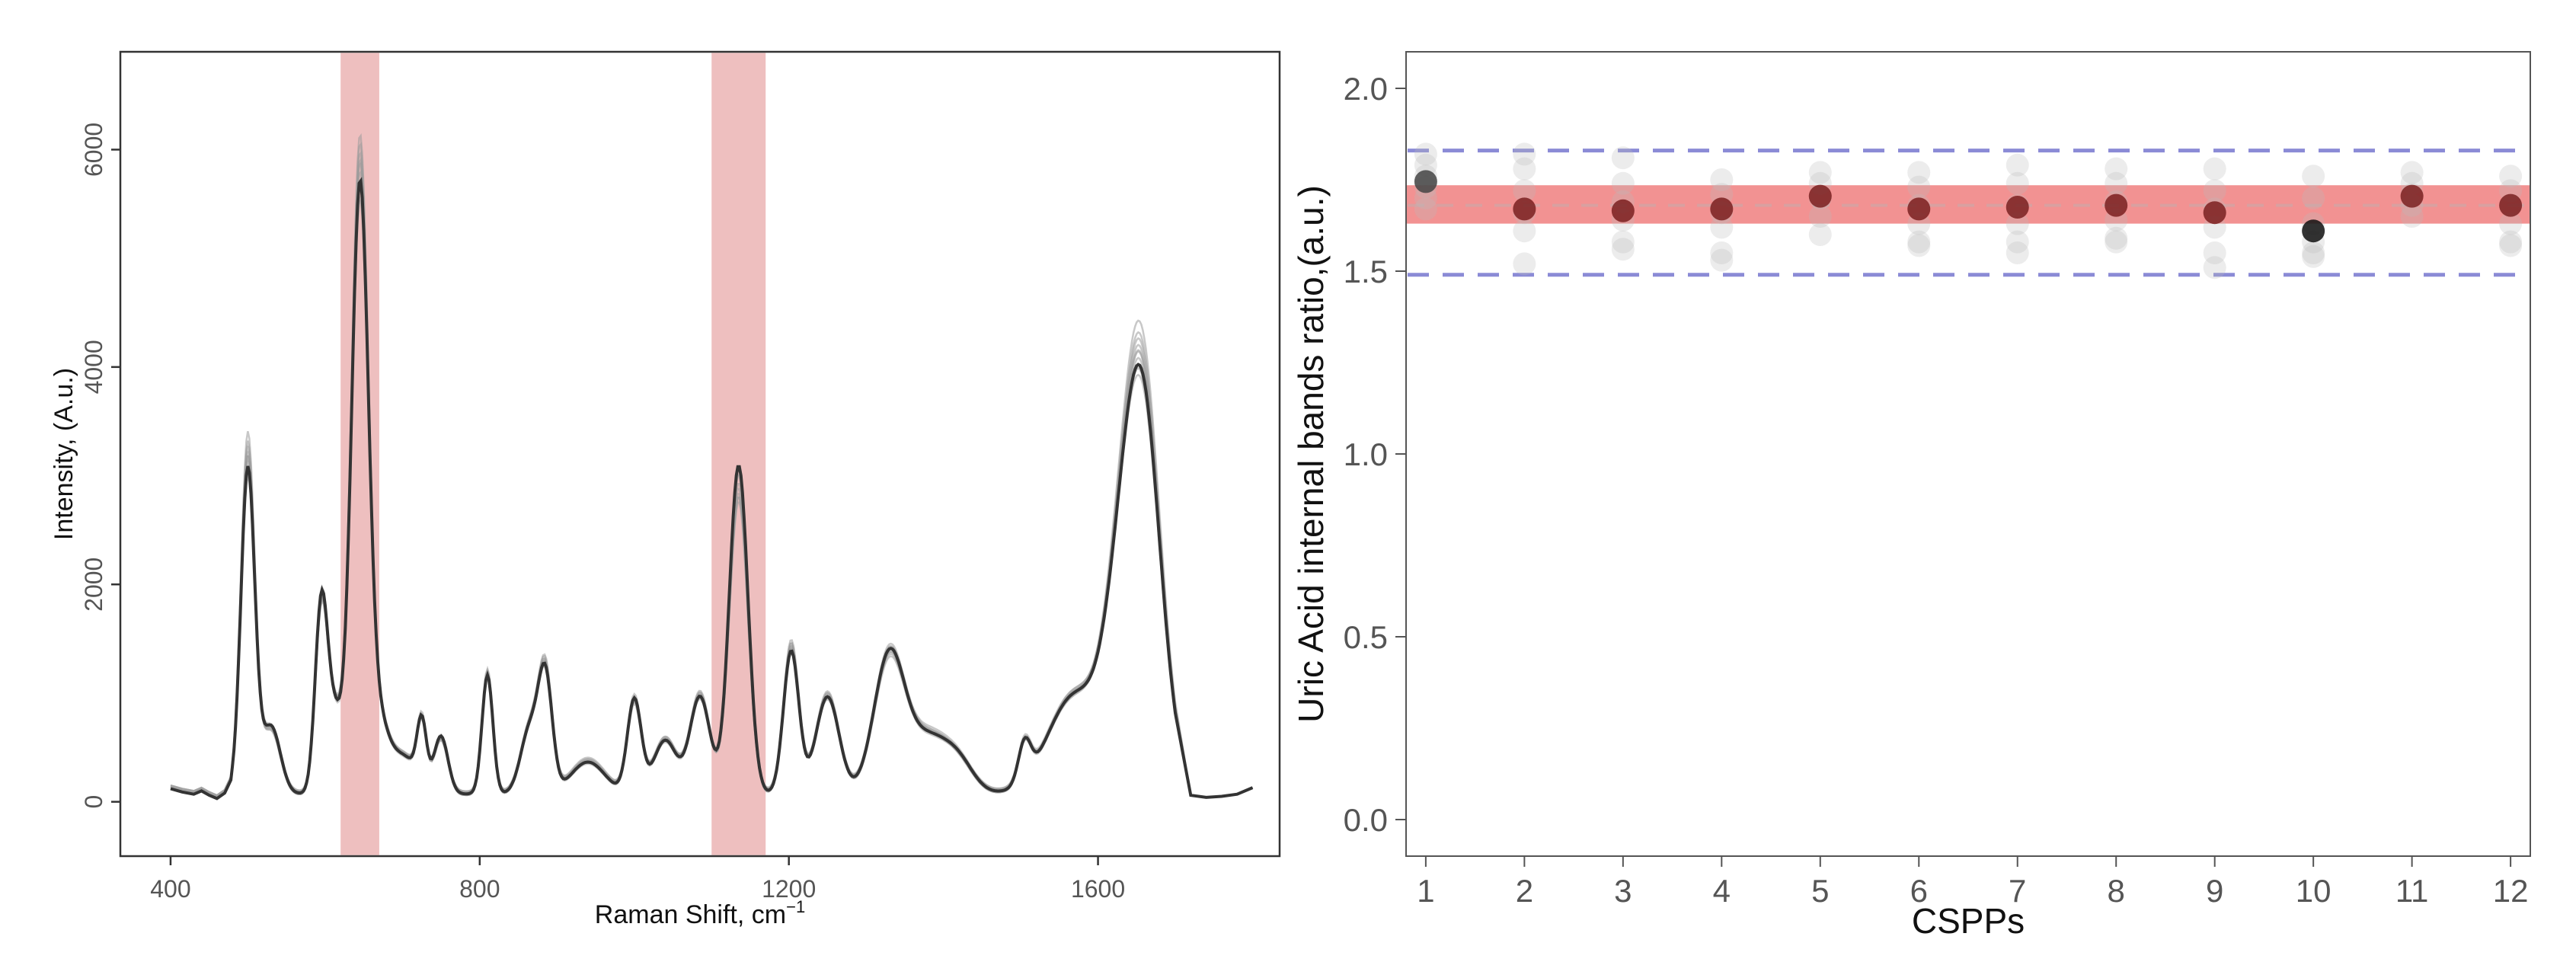  What do you see at coordinates (170, 889) in the screenshot?
I see `spectrum-x-tick-label-400: 400` at bounding box center [170, 889].